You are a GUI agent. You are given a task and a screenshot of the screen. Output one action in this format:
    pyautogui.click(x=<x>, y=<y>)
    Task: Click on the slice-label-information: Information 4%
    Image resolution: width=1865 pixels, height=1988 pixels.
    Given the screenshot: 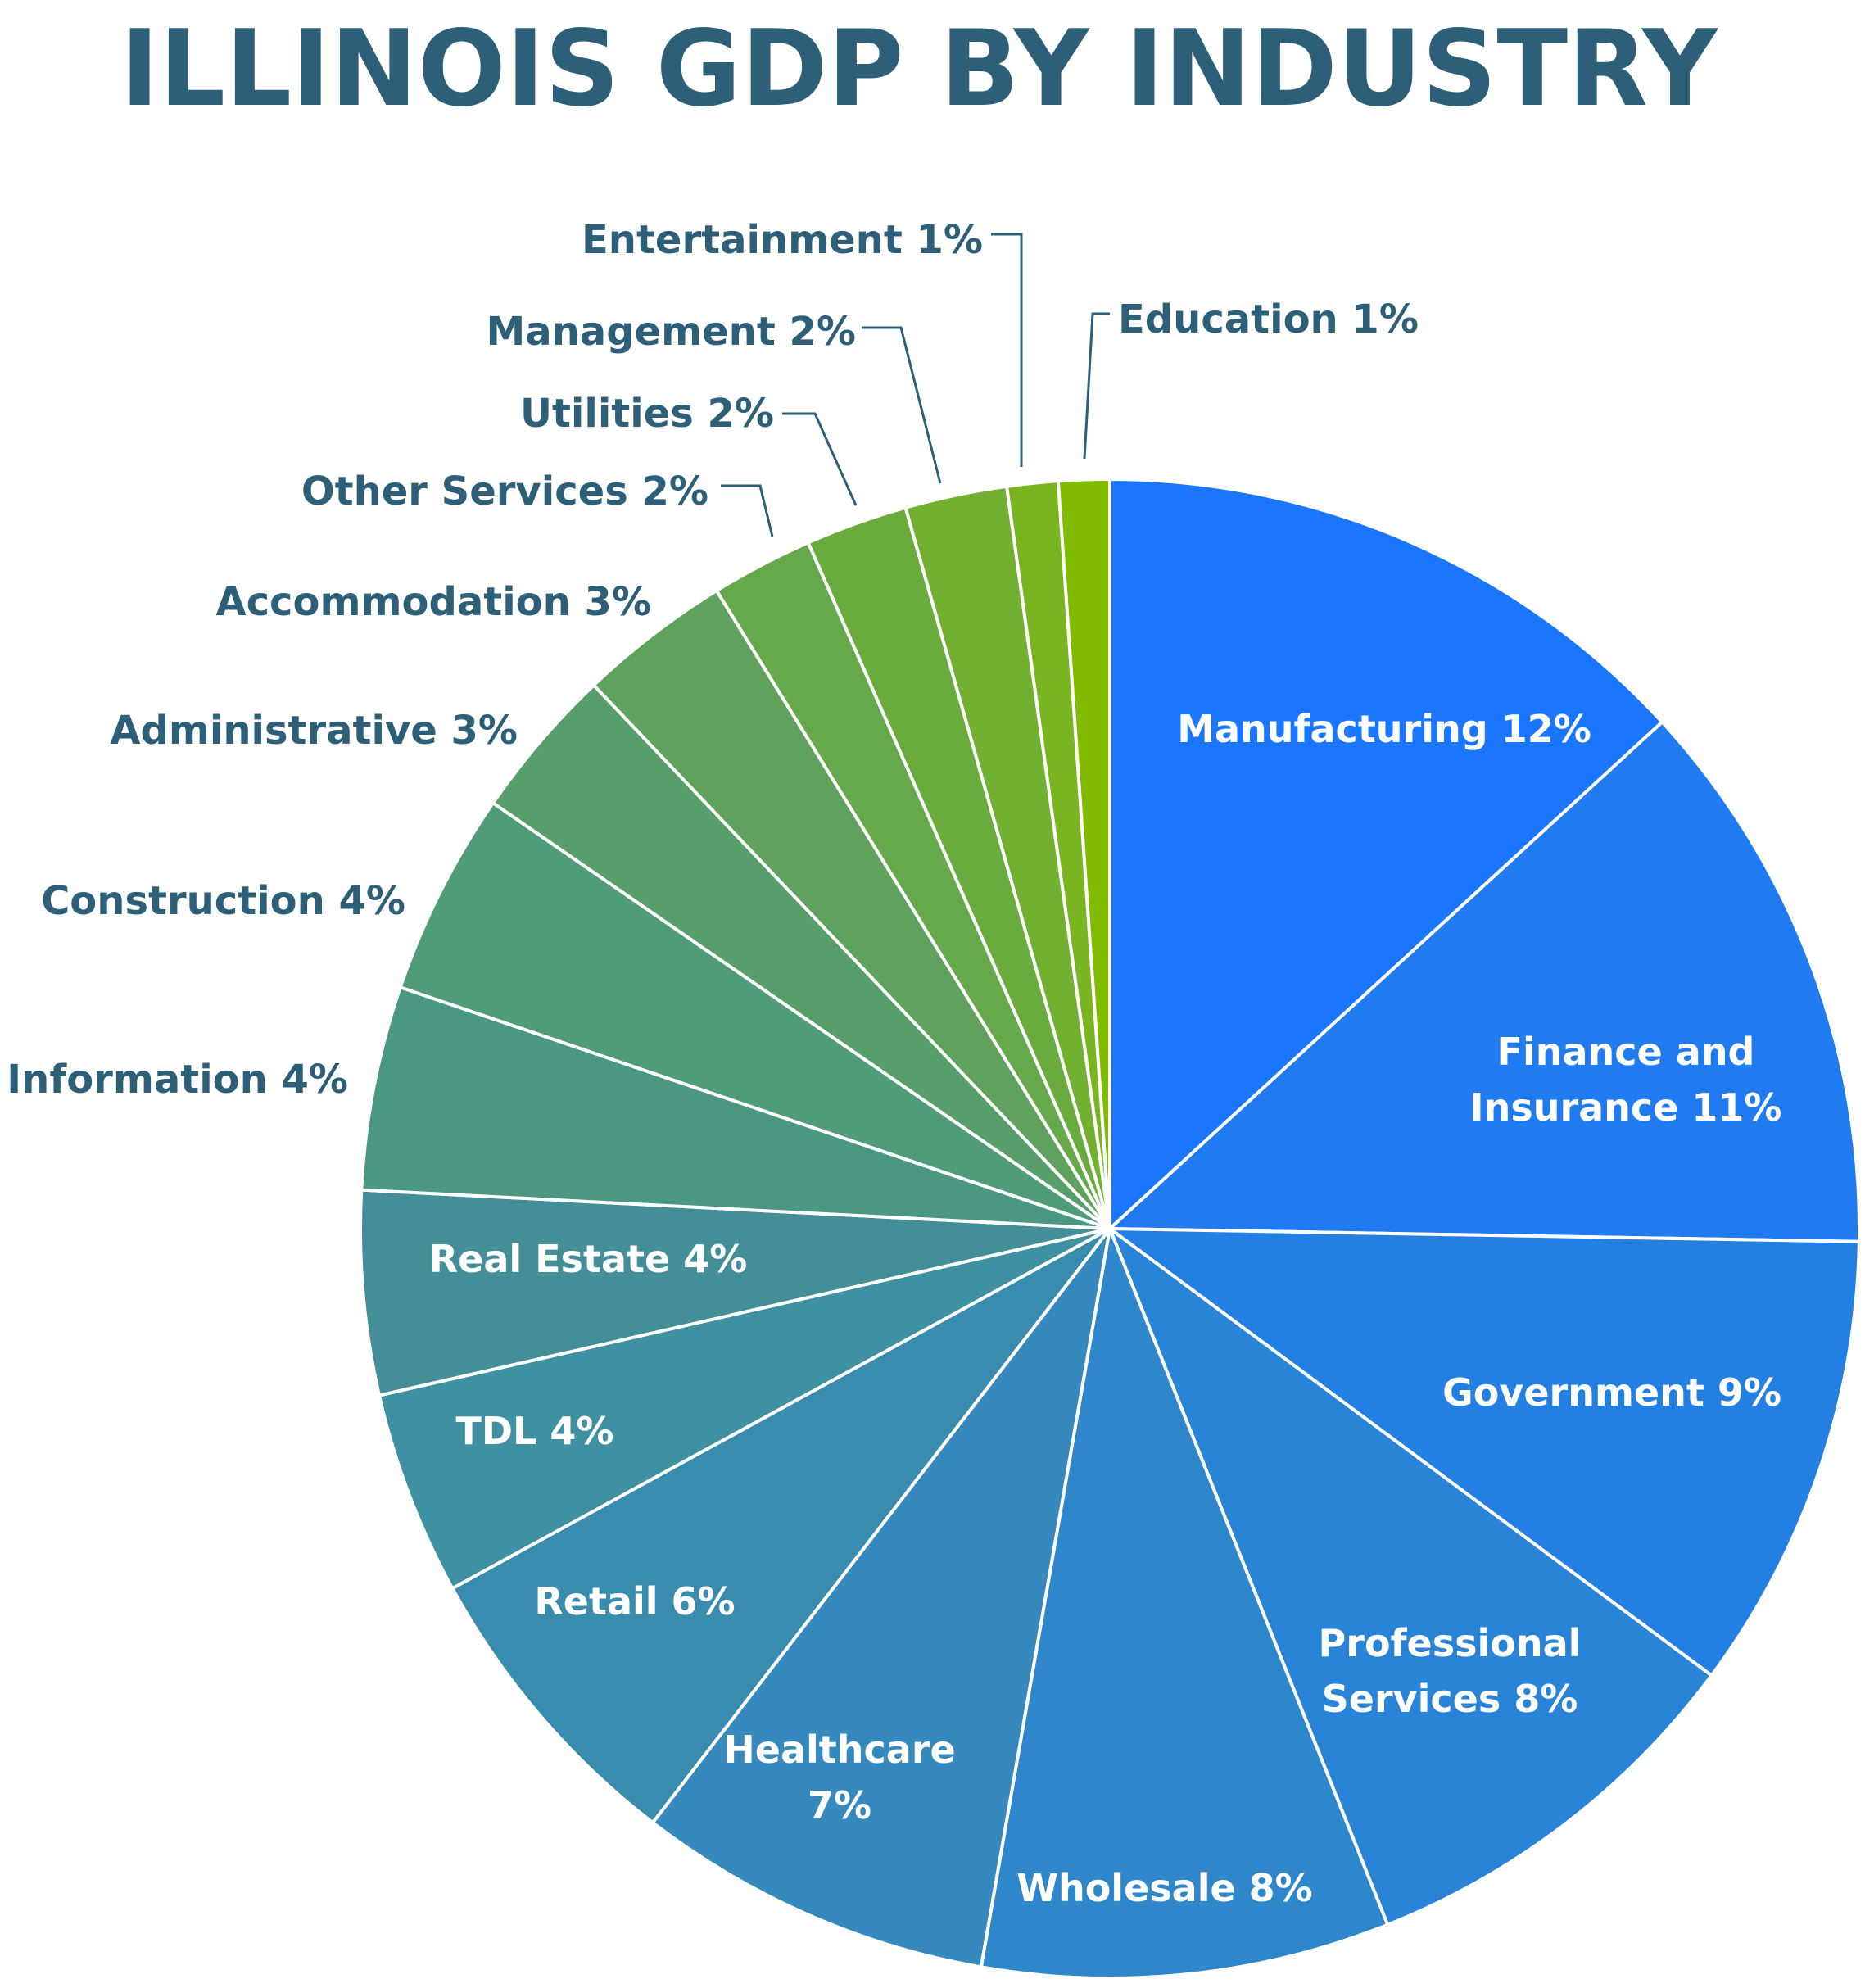 What is the action you would take?
    pyautogui.click(x=178, y=1080)
    